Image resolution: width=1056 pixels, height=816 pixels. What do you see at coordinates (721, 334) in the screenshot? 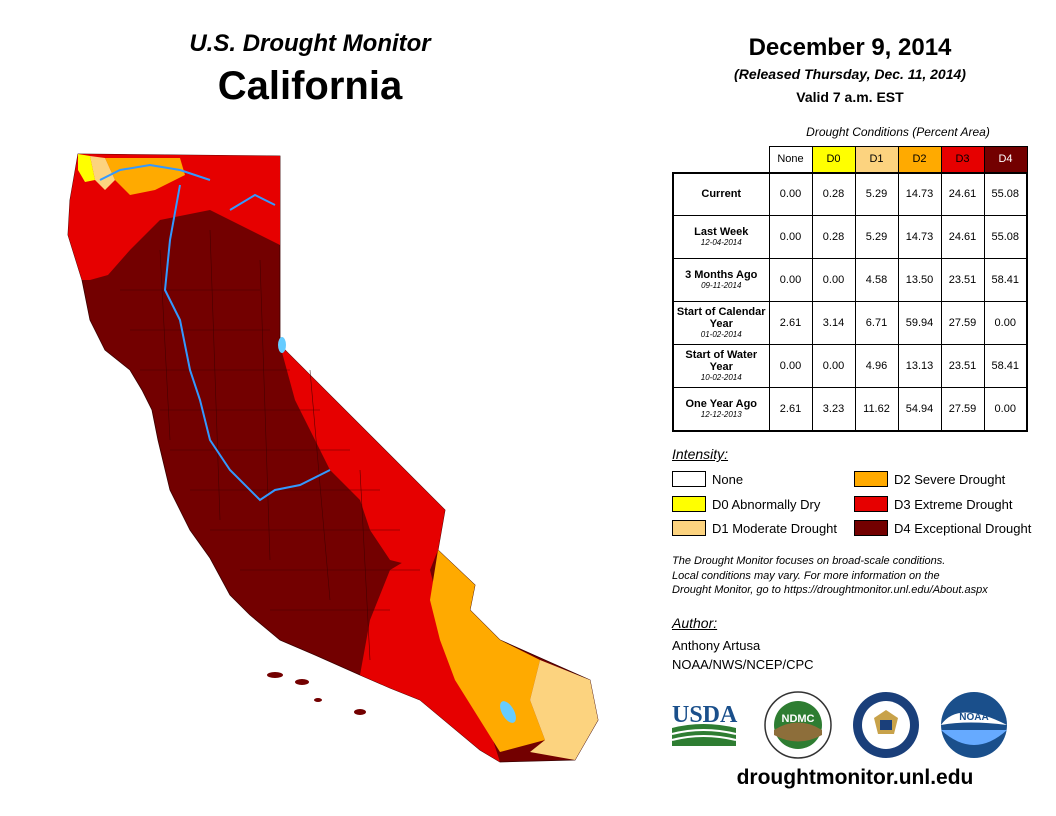
I see `row-date: 01-02-2014` at bounding box center [721, 334].